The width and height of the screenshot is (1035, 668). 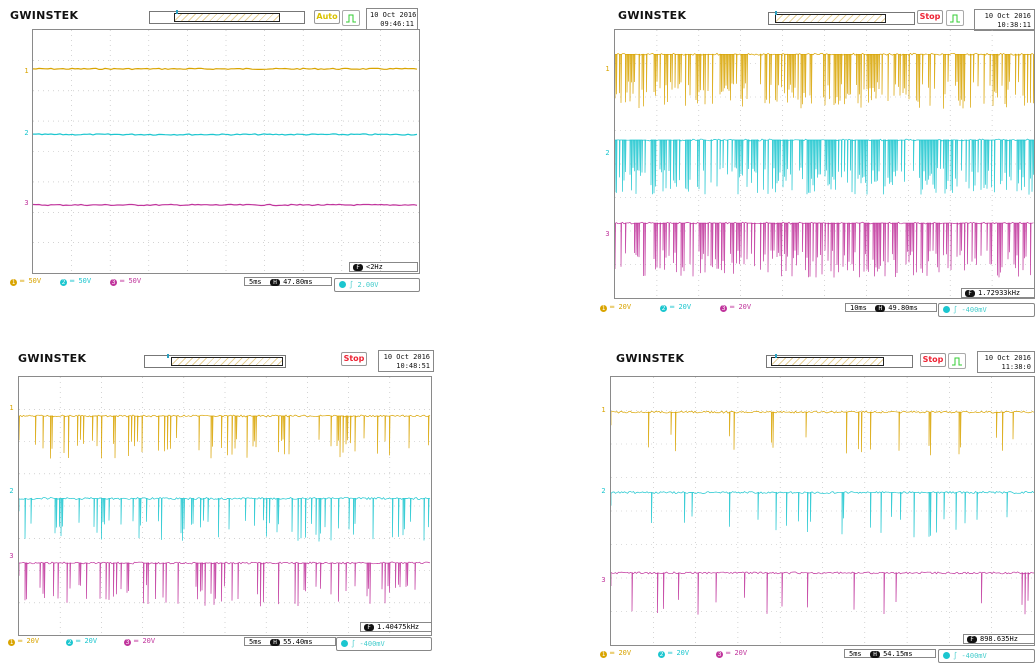 I want to click on datetime-display: 10 Oct 2016 10:38:11, so click(x=1004, y=20).